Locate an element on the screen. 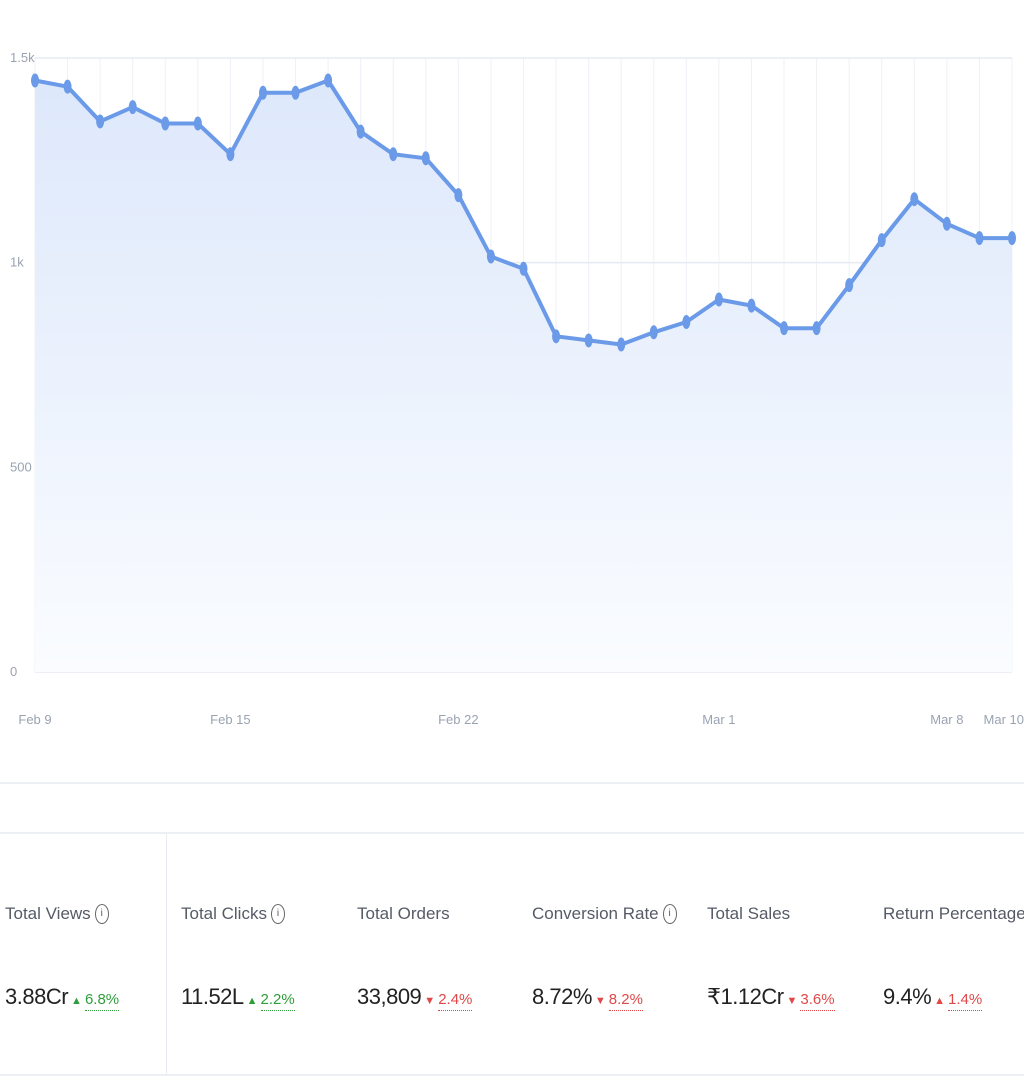 This screenshot has width=1024, height=1080. kpi-label: Total Orders is located at coordinates (403, 914).